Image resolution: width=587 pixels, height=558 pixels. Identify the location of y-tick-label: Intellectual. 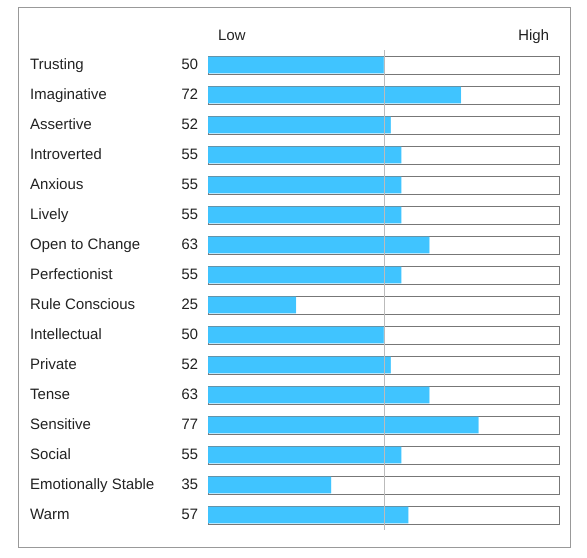
(66, 335).